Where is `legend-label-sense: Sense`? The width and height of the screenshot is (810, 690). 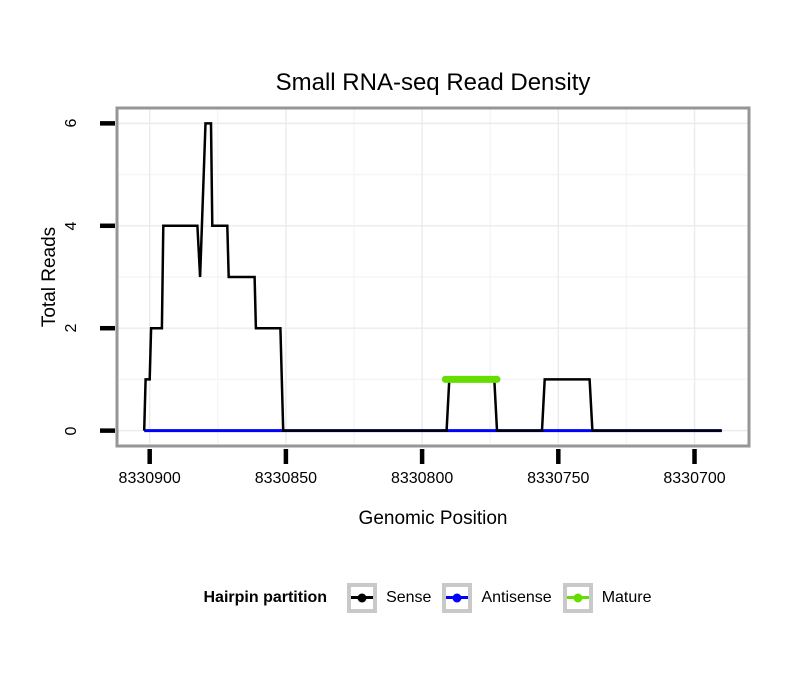 legend-label-sense: Sense is located at coordinates (409, 597).